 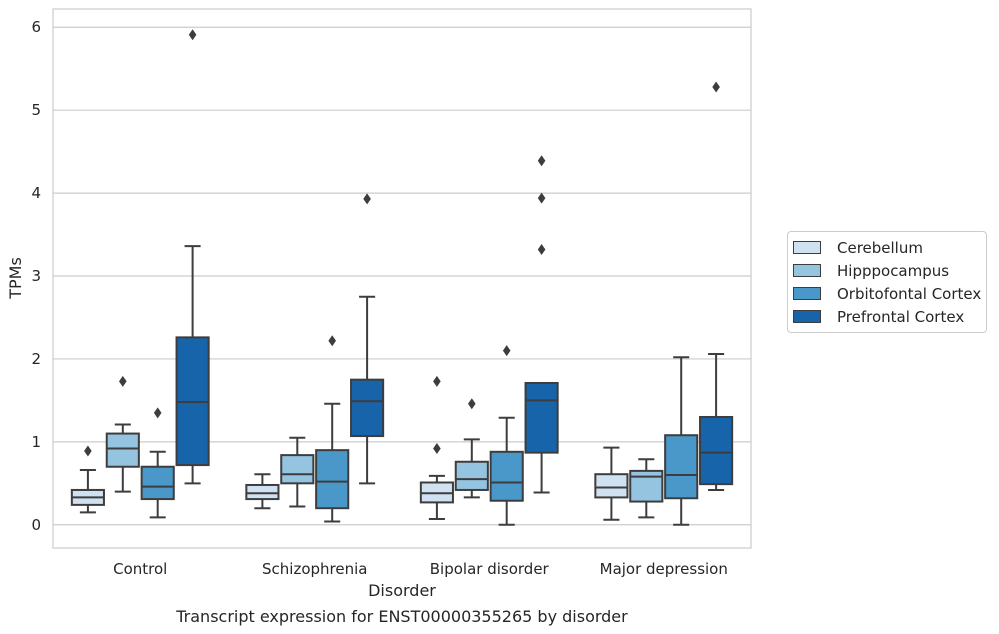 I want to click on legend-item-prefrontal-cortex: Prefrontal Cortex, so click(x=887, y=316).